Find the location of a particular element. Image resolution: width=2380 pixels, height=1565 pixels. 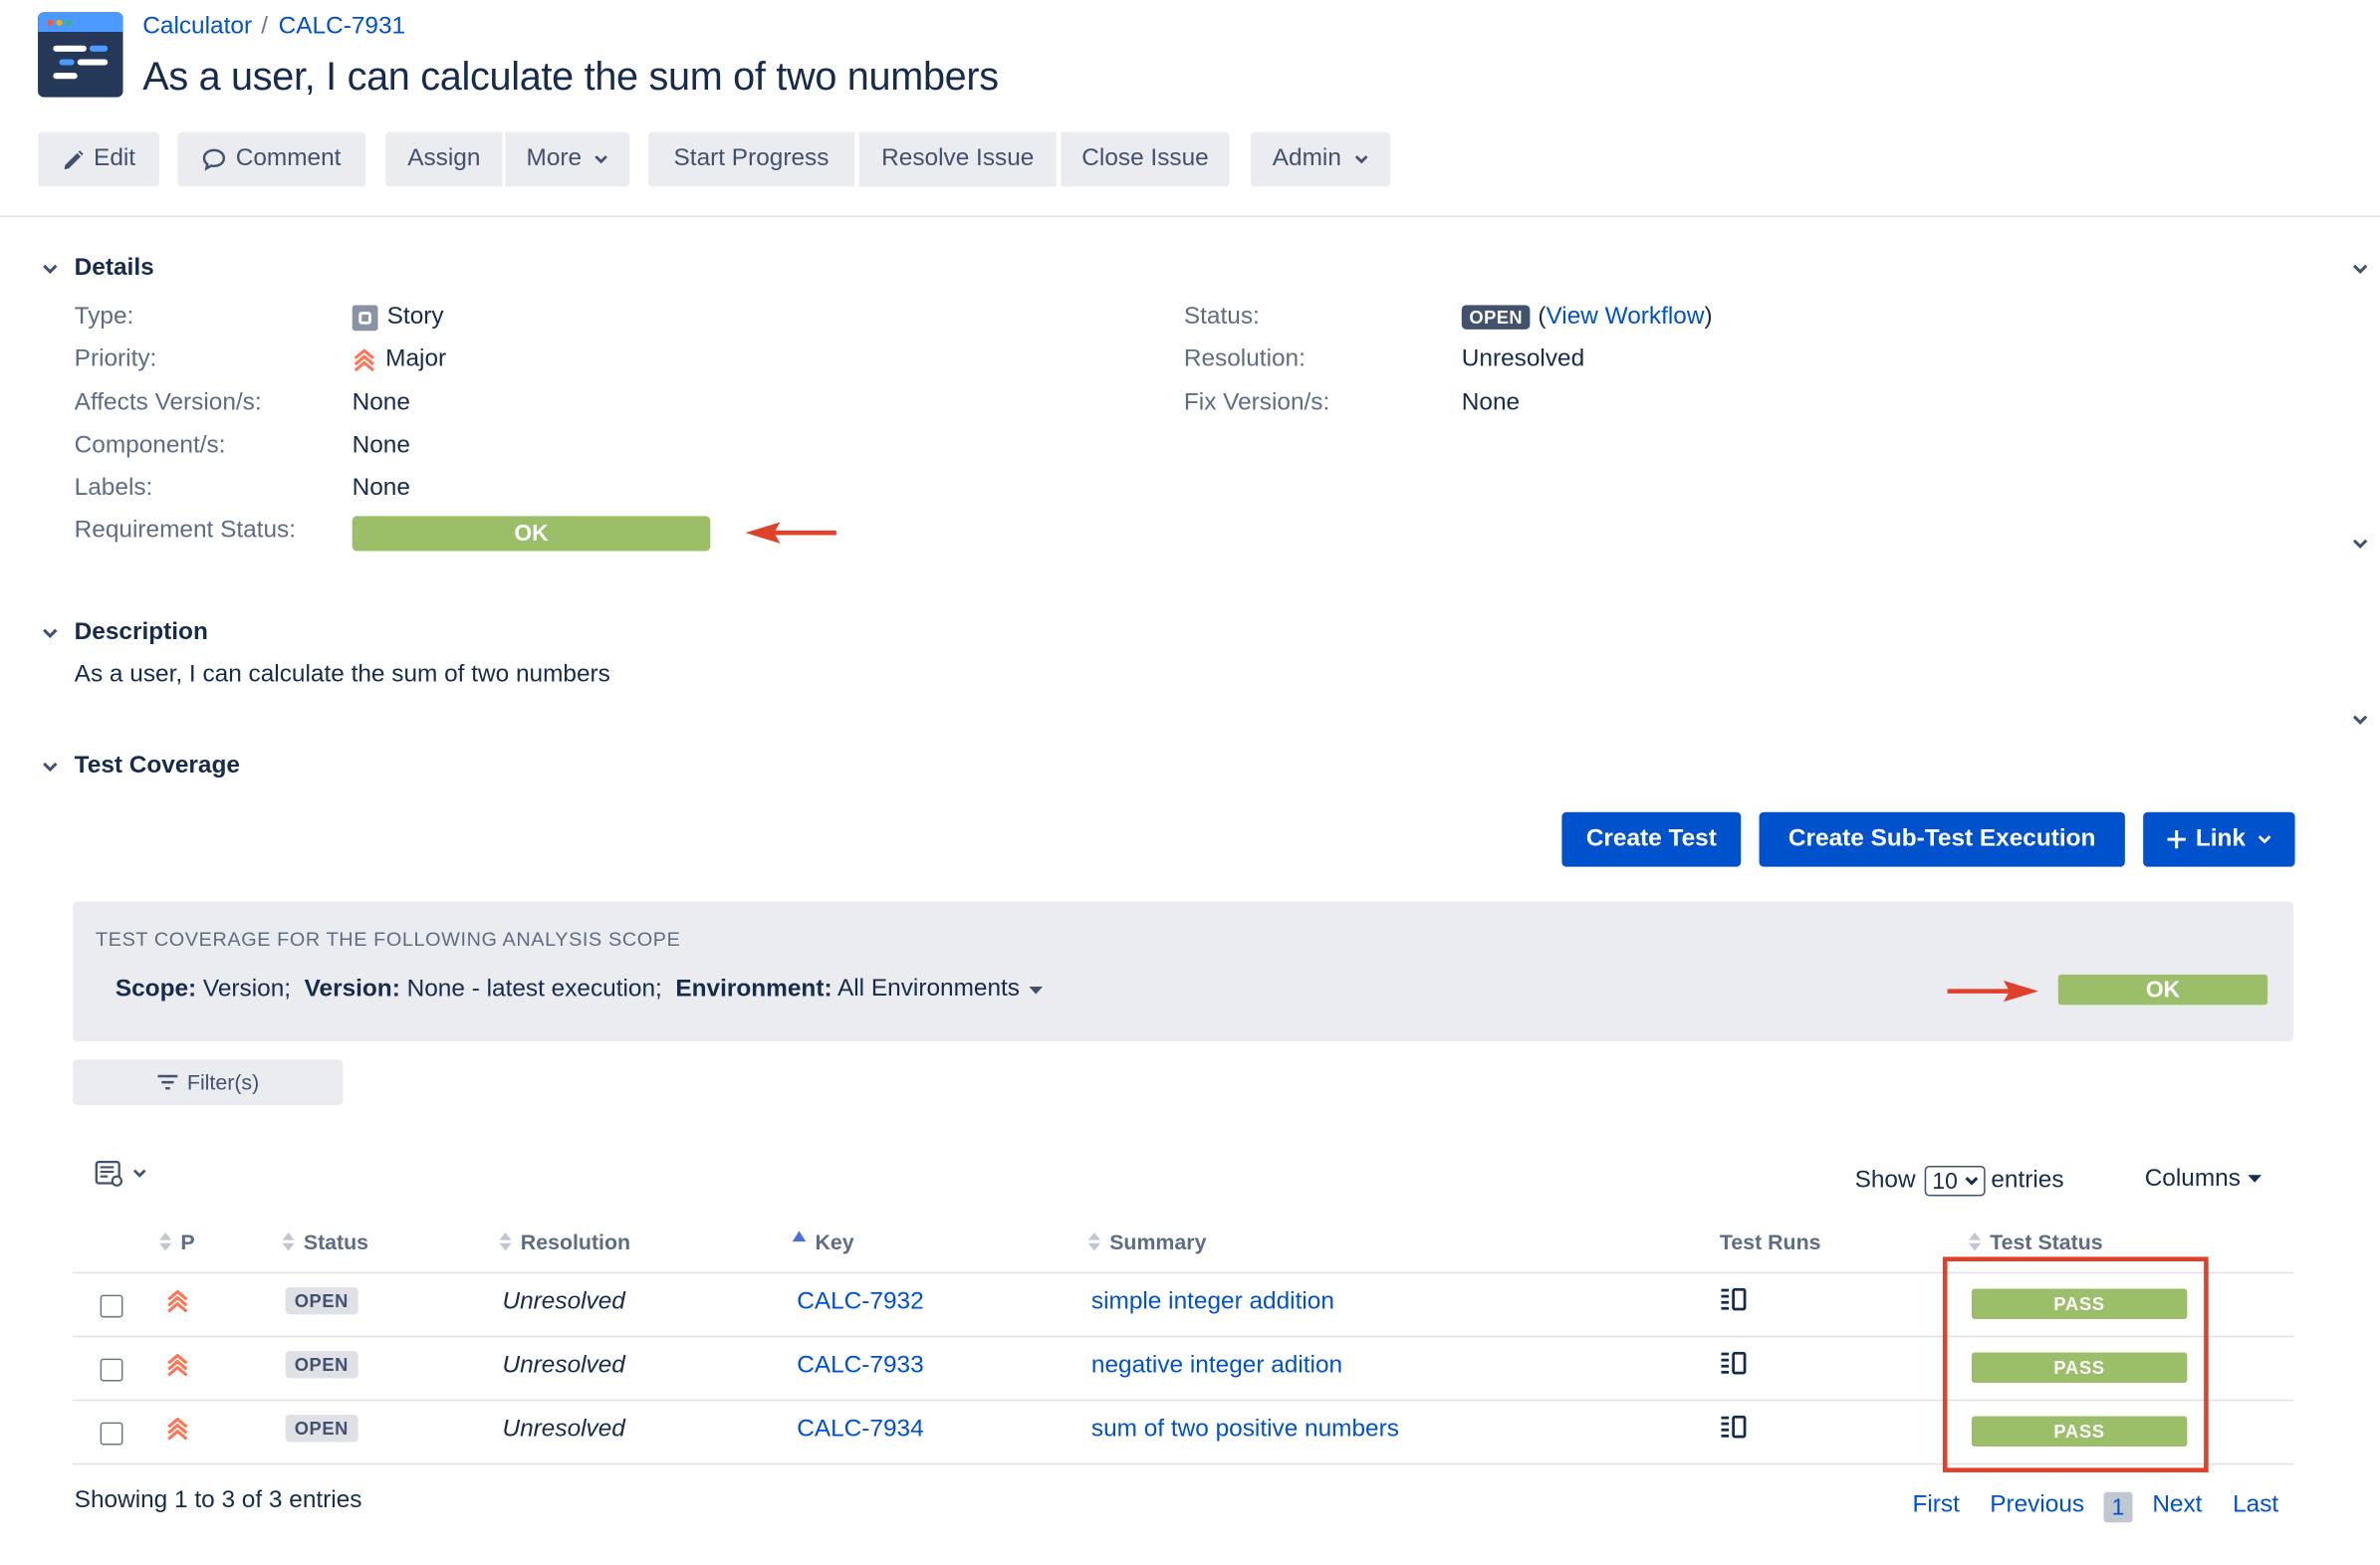

version-key: Version: is located at coordinates (352, 989).